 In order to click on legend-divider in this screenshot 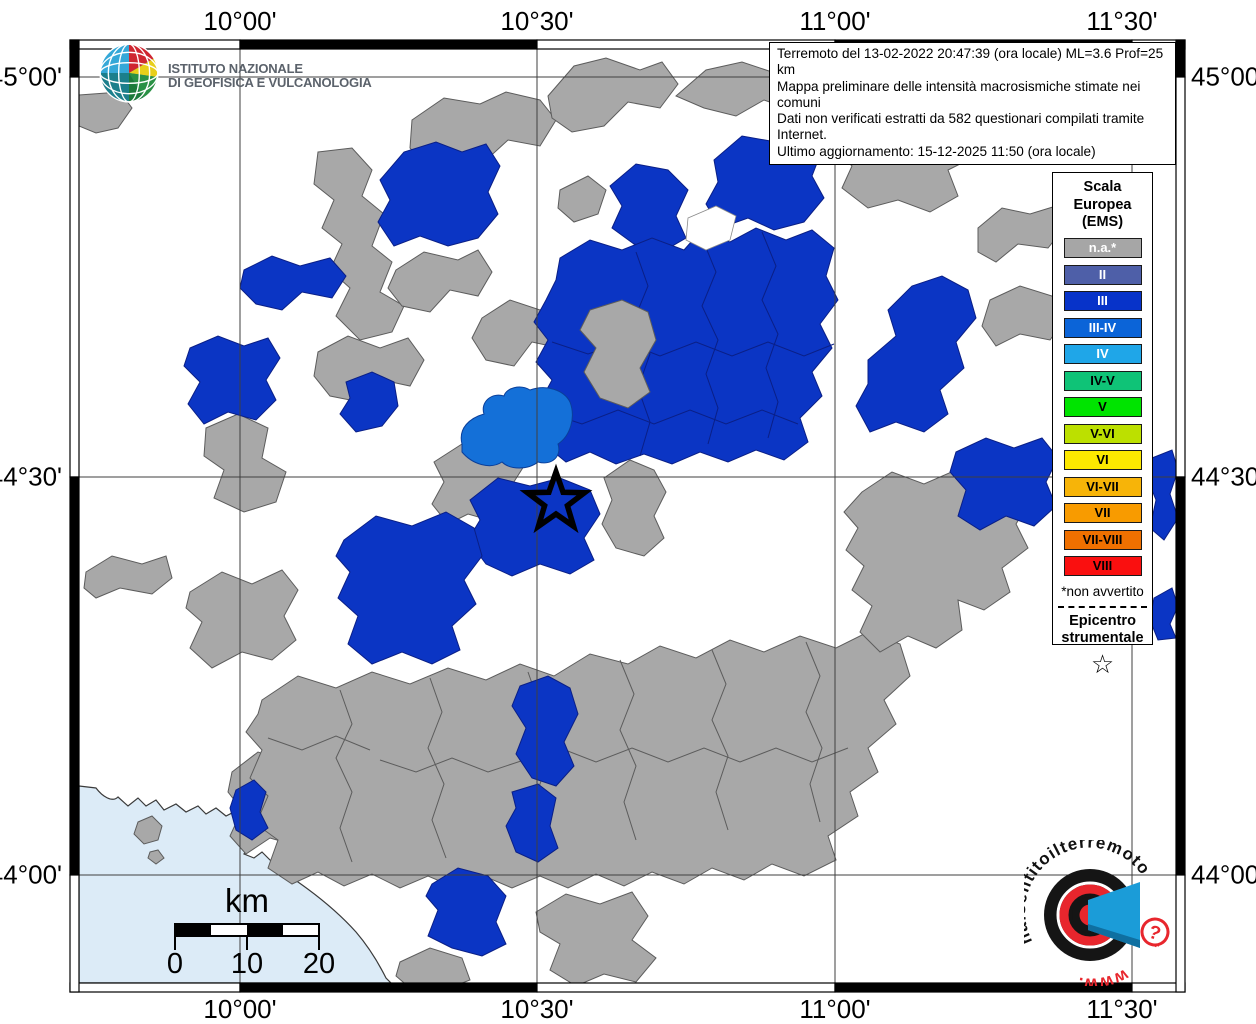, I will do `click(1102, 607)`.